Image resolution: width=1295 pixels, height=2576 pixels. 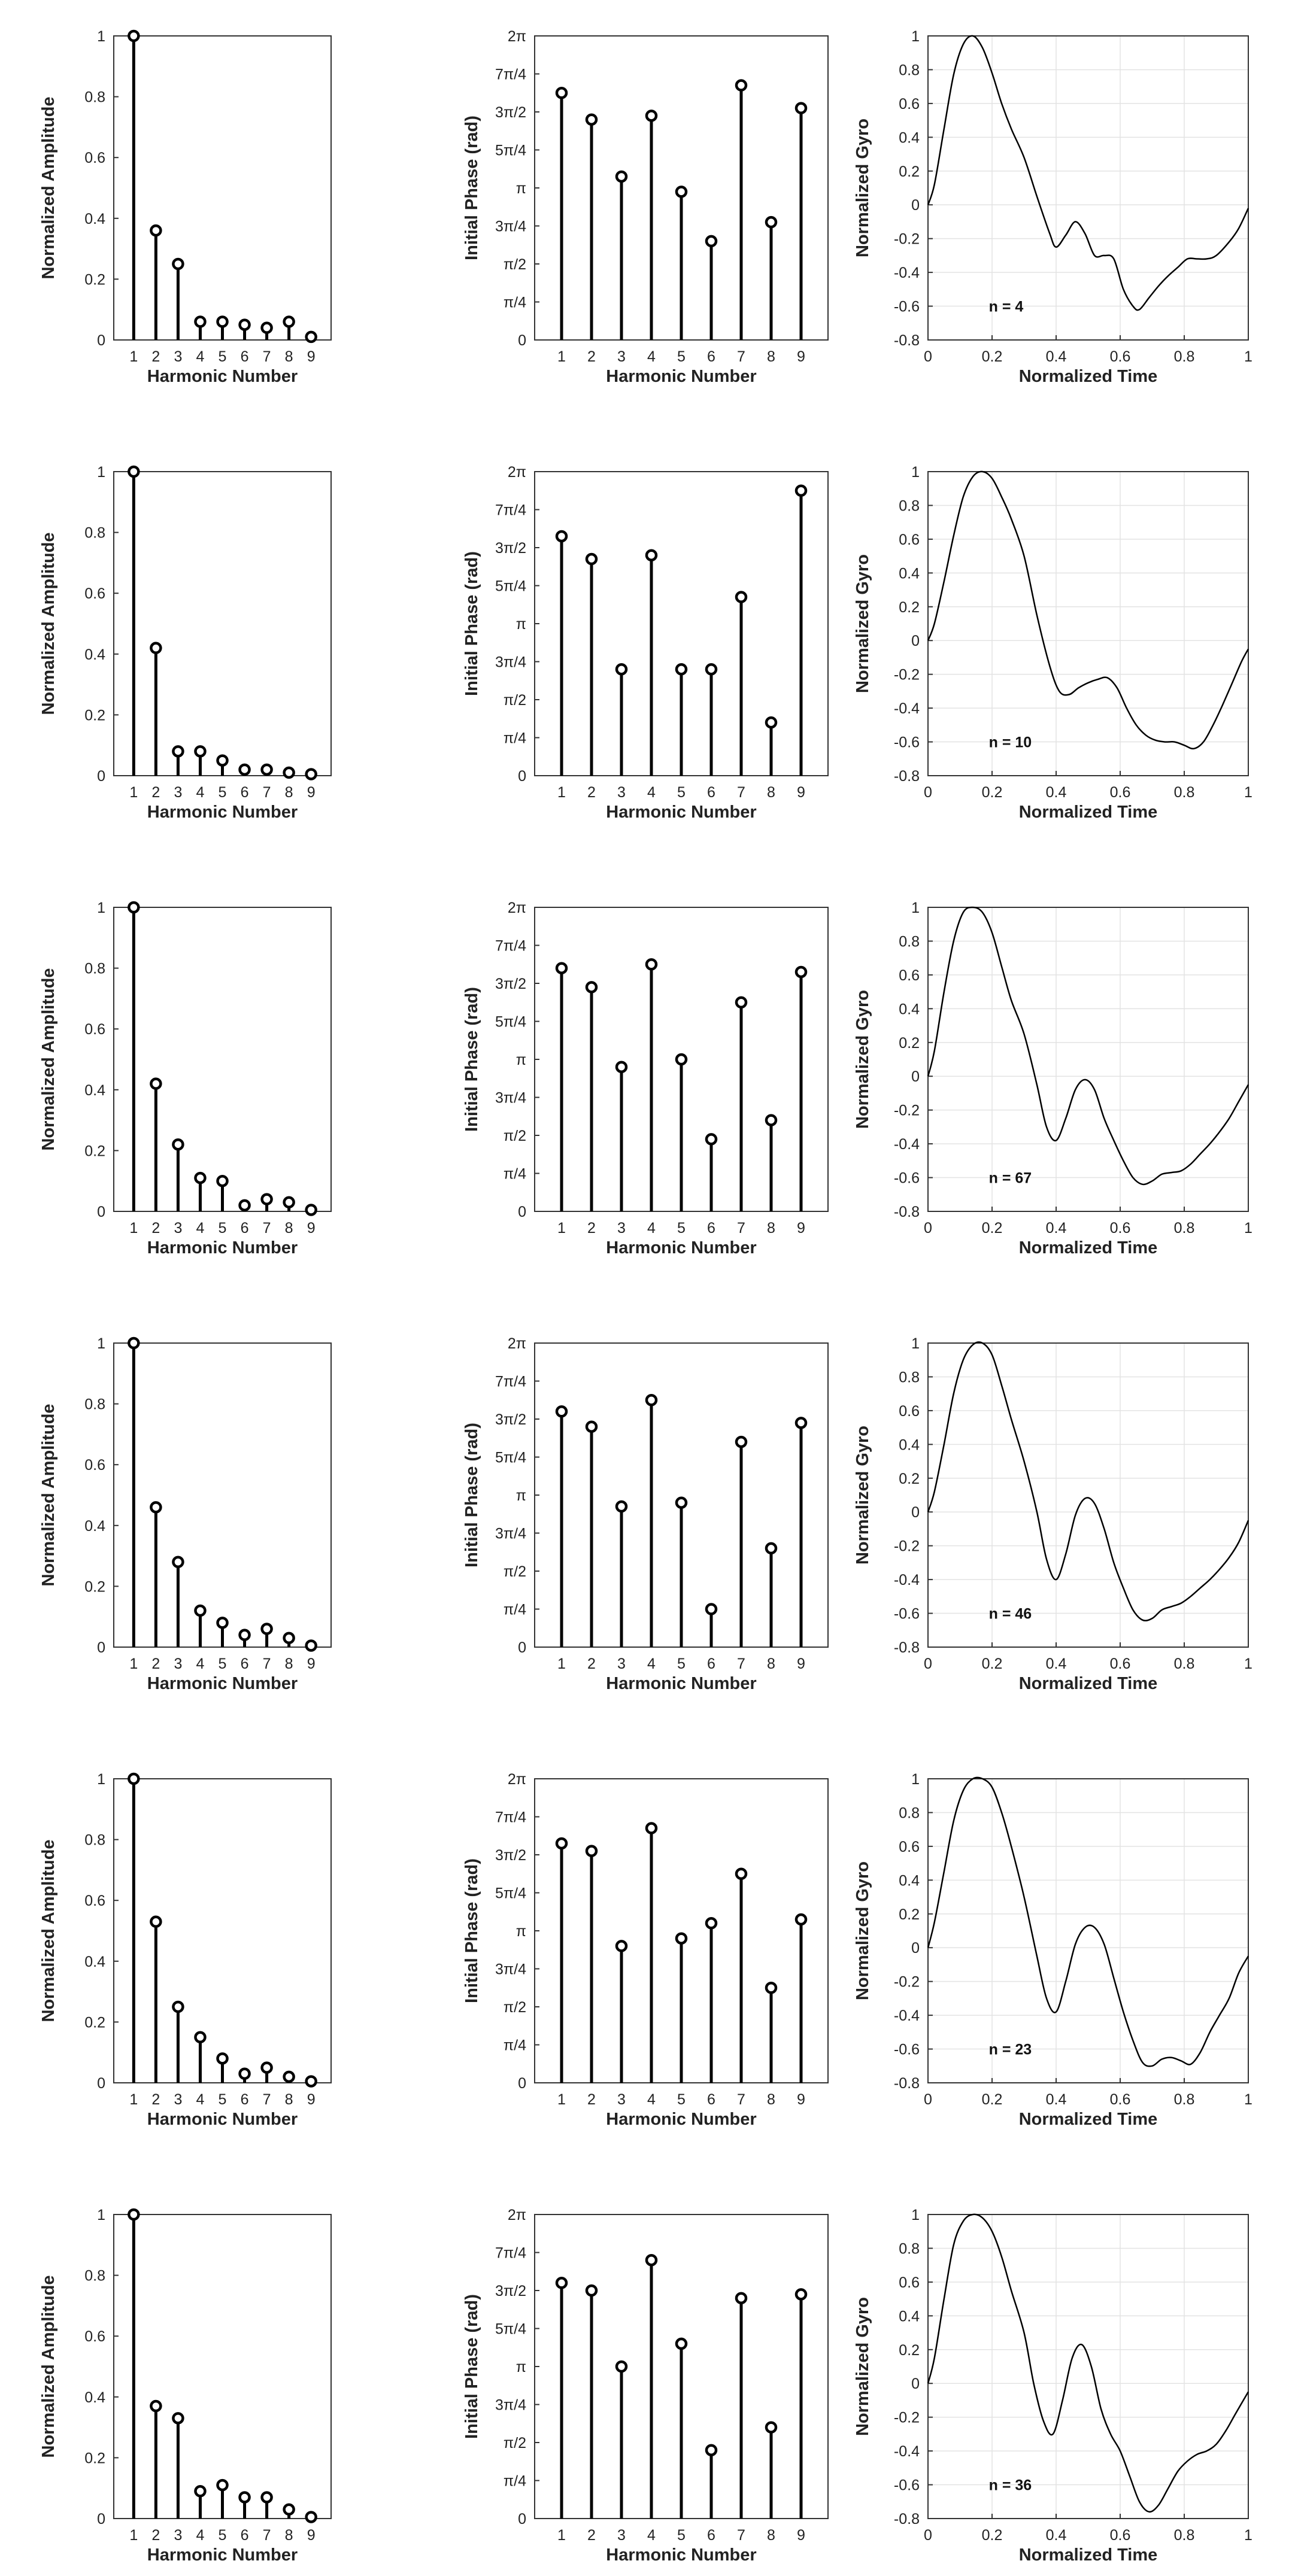 I want to click on axes-box, so click(x=1088, y=188).